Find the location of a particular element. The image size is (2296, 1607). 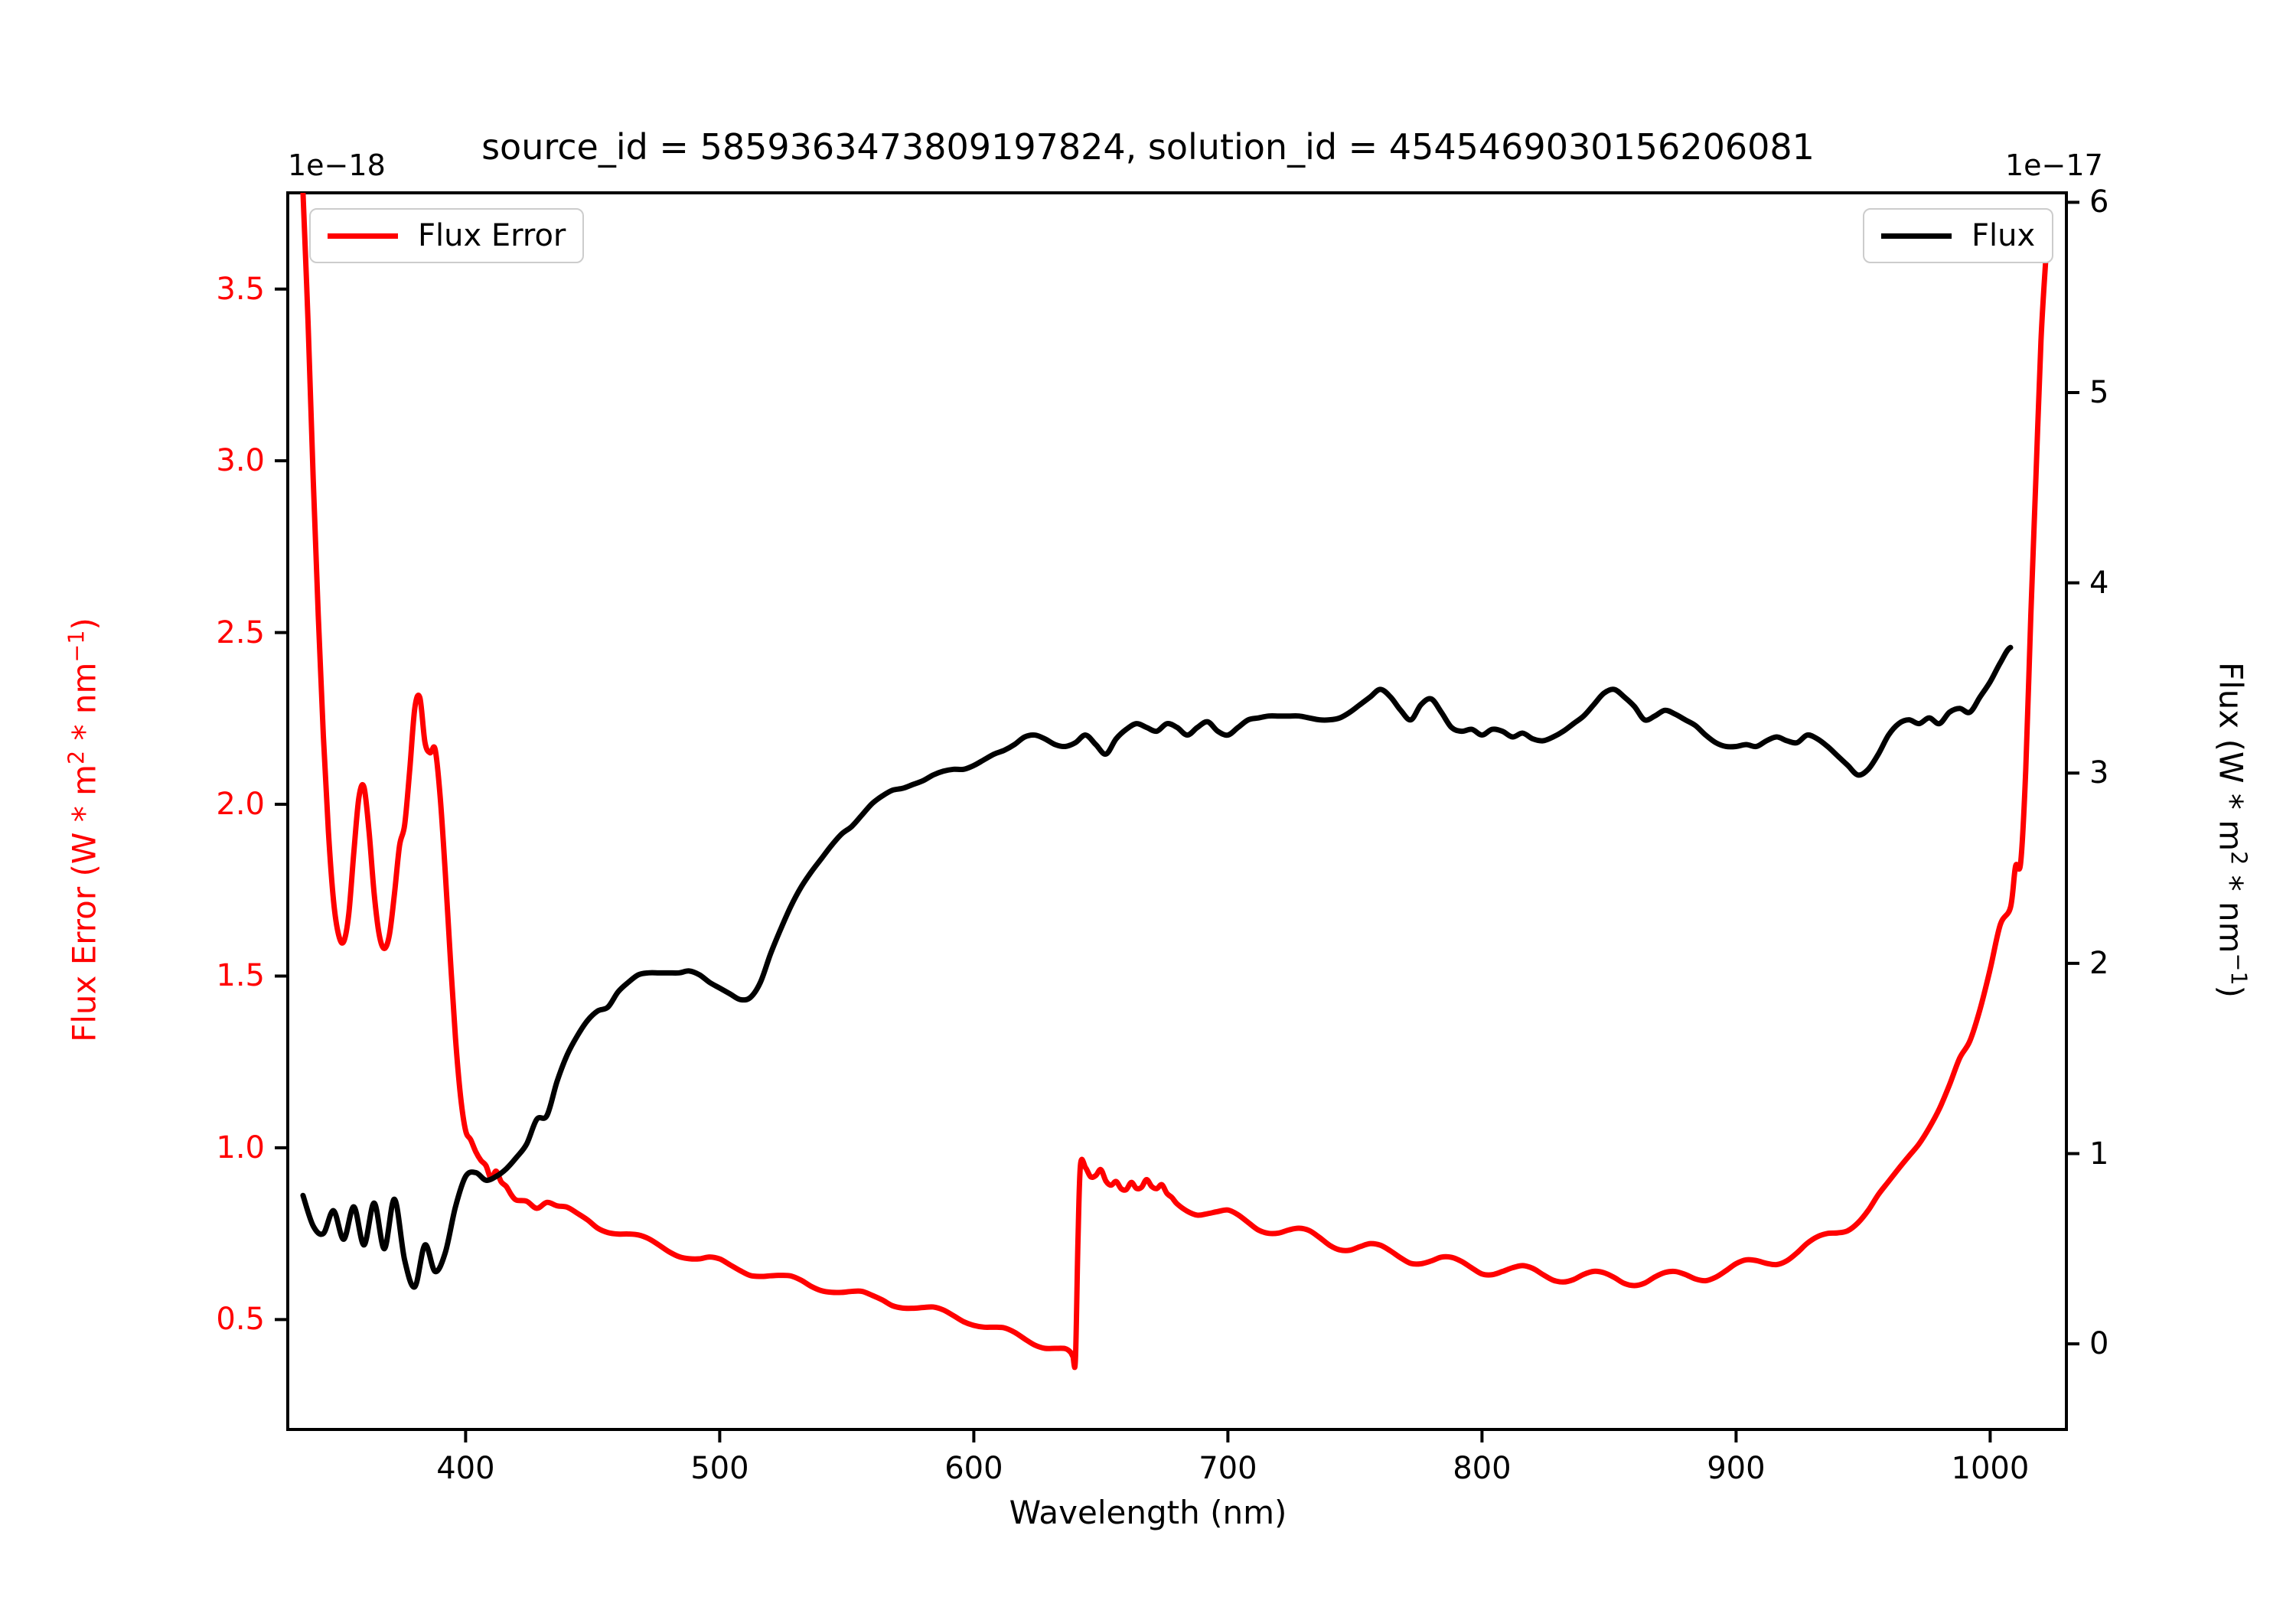

left-y-axis-label: Flux Error (W * m2 * nm−1) is located at coordinates (83, 831).